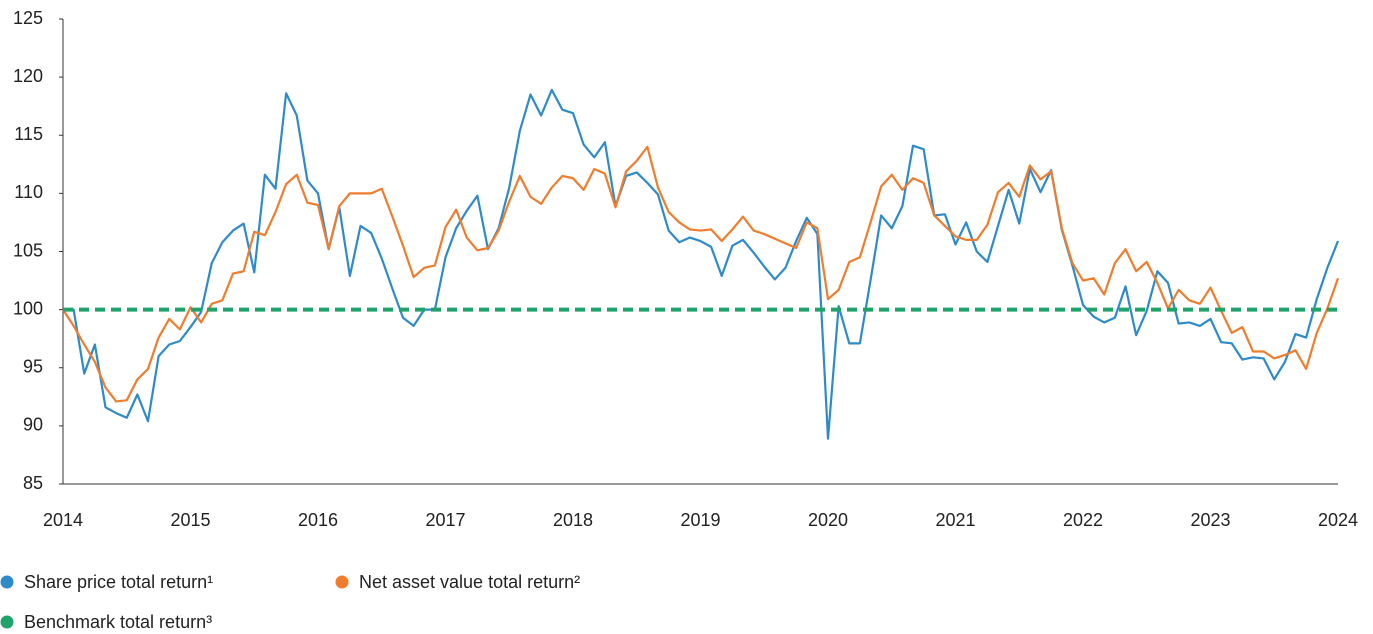 This screenshot has height=634, width=1373. I want to click on x-tick-label: 2017, so click(445, 520).